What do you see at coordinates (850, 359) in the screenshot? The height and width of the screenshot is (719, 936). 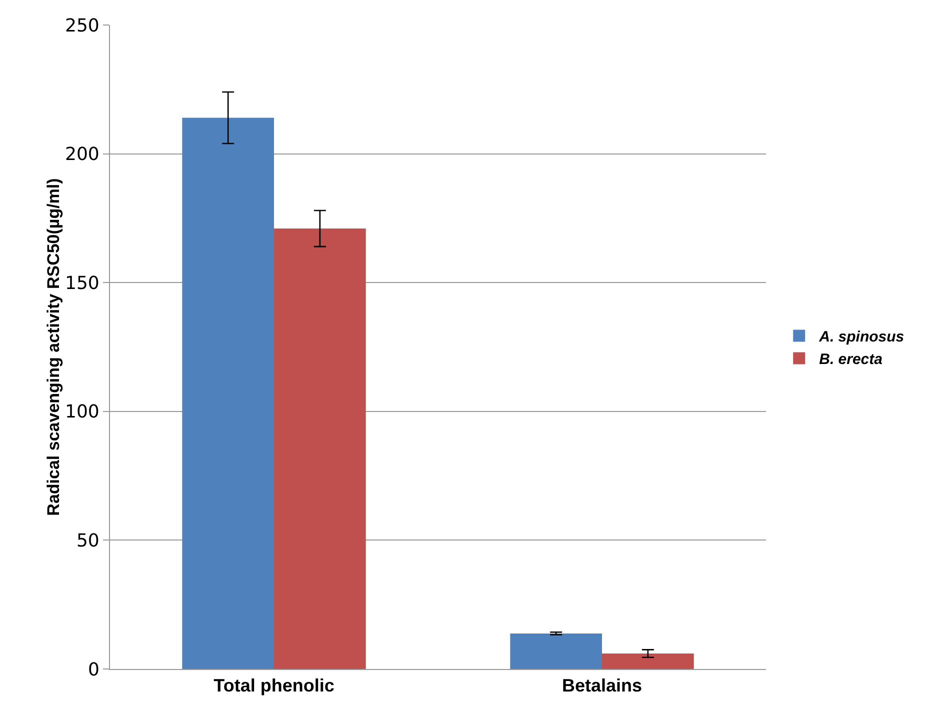 I see `legend-label: B. erecta` at bounding box center [850, 359].